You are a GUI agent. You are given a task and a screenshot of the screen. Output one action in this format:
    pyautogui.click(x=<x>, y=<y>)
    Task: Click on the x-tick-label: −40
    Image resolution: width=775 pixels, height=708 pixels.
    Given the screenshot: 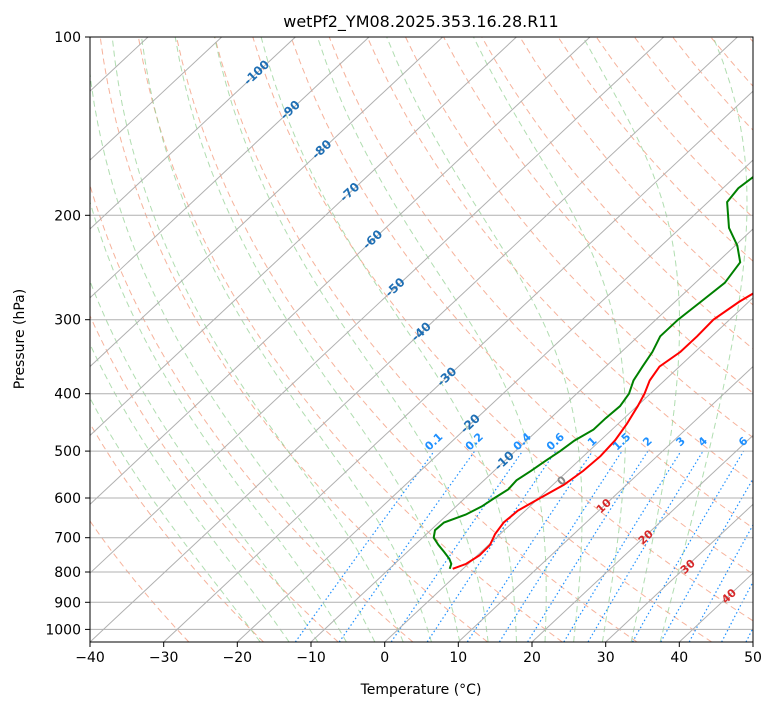 What is the action you would take?
    pyautogui.click(x=90, y=658)
    